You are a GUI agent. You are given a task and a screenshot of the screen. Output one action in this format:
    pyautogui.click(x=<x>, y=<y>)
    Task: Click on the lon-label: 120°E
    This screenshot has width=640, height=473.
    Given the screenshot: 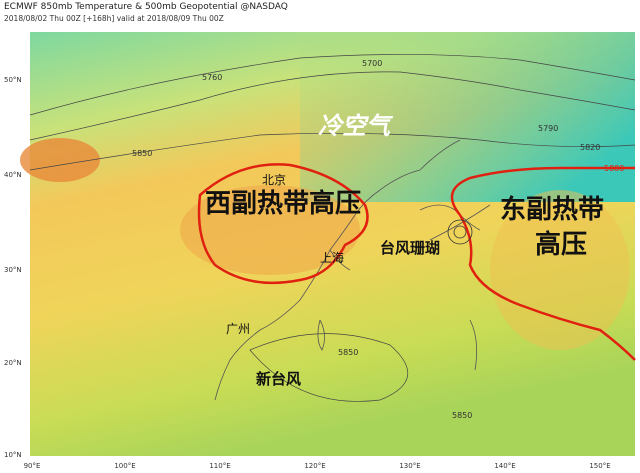 What is the action you would take?
    pyautogui.click(x=314, y=466)
    